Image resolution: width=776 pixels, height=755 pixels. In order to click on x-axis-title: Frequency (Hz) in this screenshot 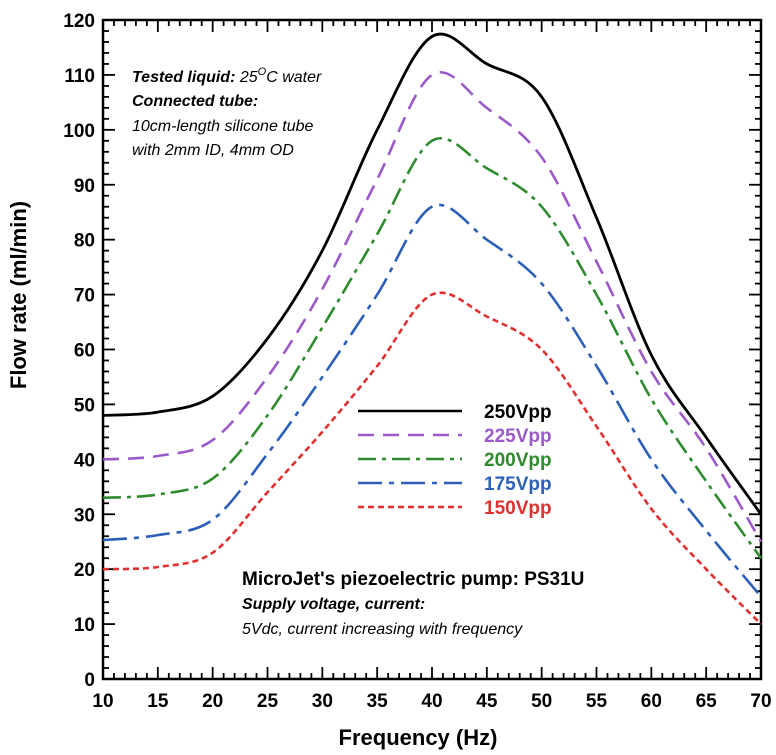, I will do `click(418, 737)`.